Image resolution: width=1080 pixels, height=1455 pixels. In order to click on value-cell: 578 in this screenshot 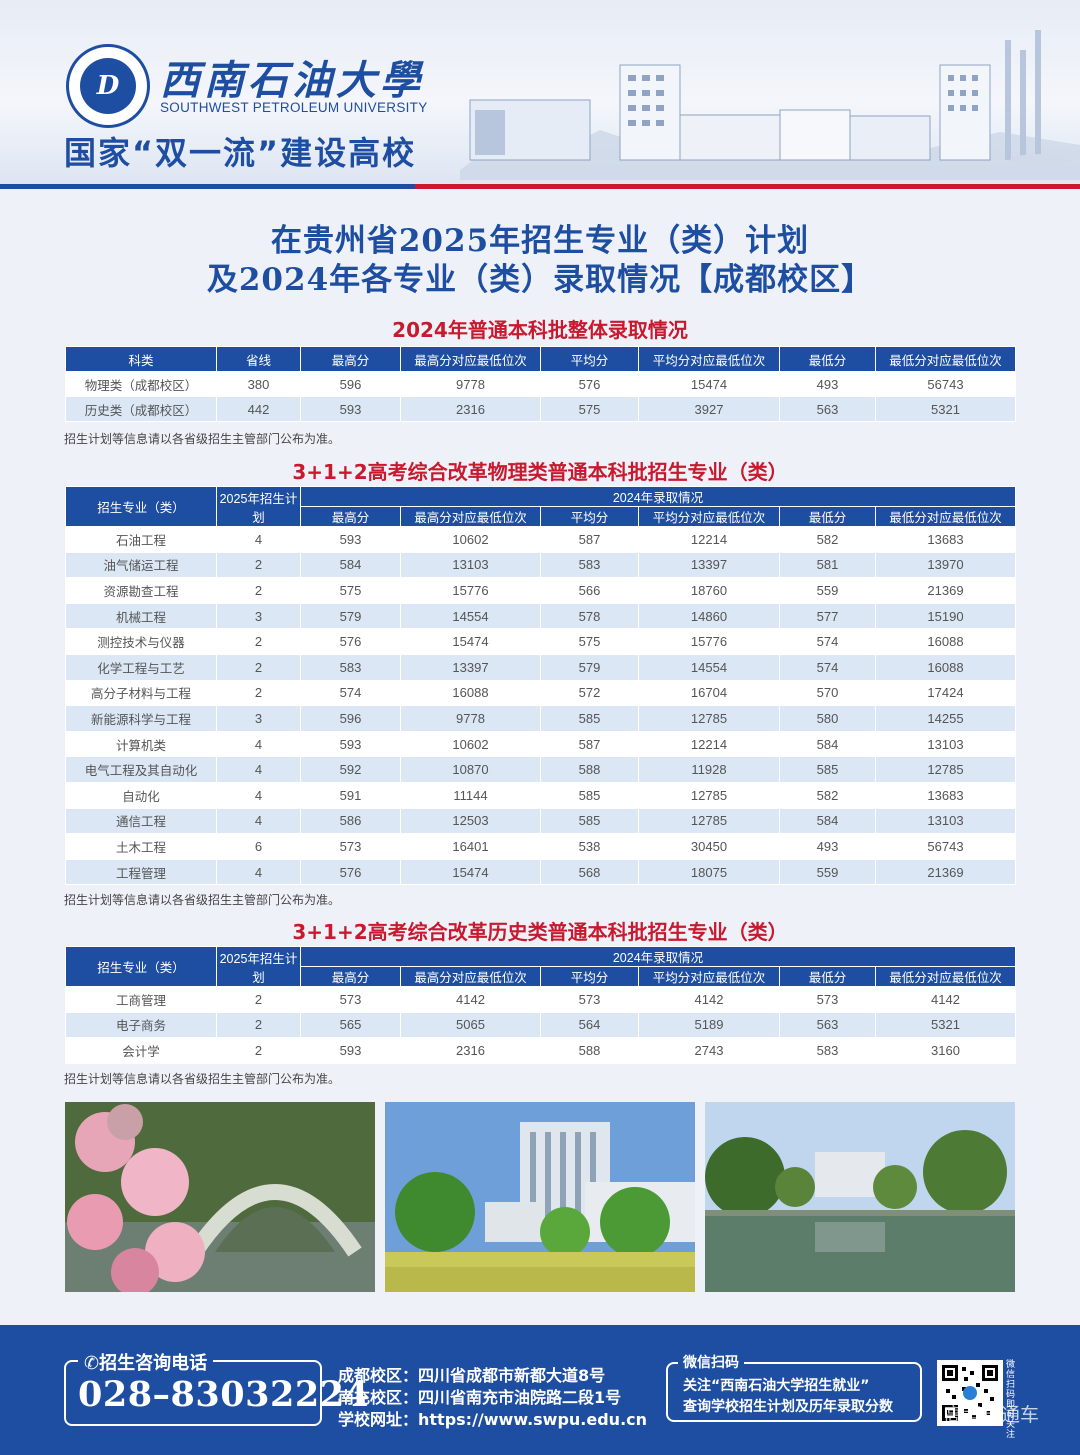, I will do `click(589, 616)`.